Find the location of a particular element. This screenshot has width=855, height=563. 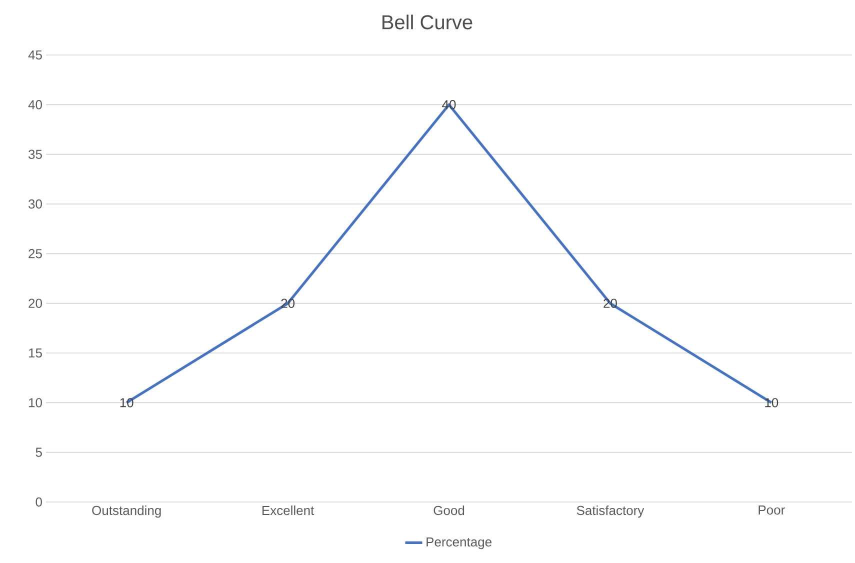

x-tick-label: Excellent is located at coordinates (288, 511).